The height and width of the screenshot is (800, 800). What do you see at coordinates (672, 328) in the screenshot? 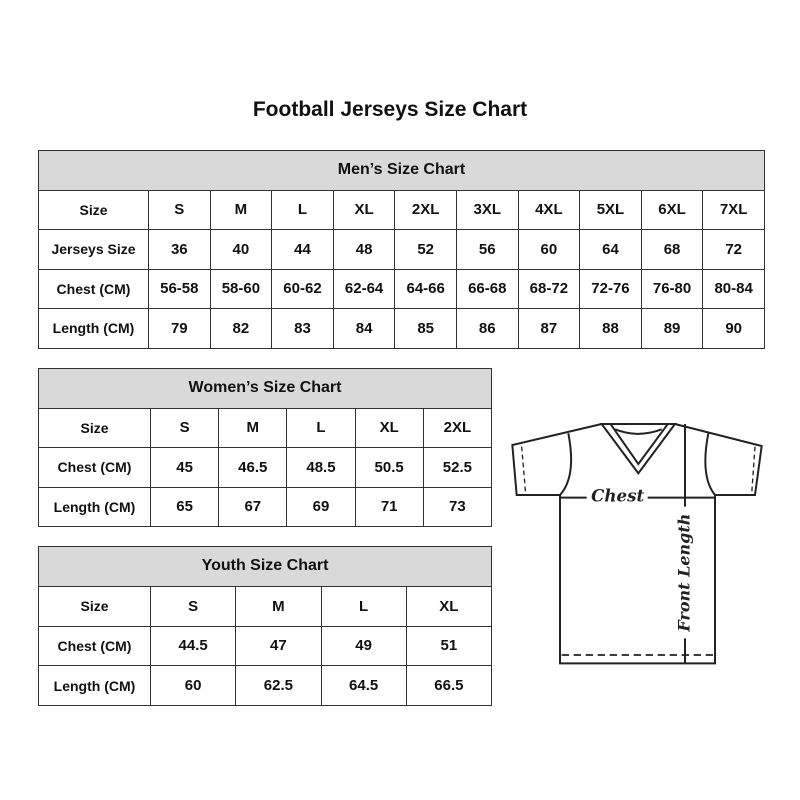
I see `table-cell: 89` at bounding box center [672, 328].